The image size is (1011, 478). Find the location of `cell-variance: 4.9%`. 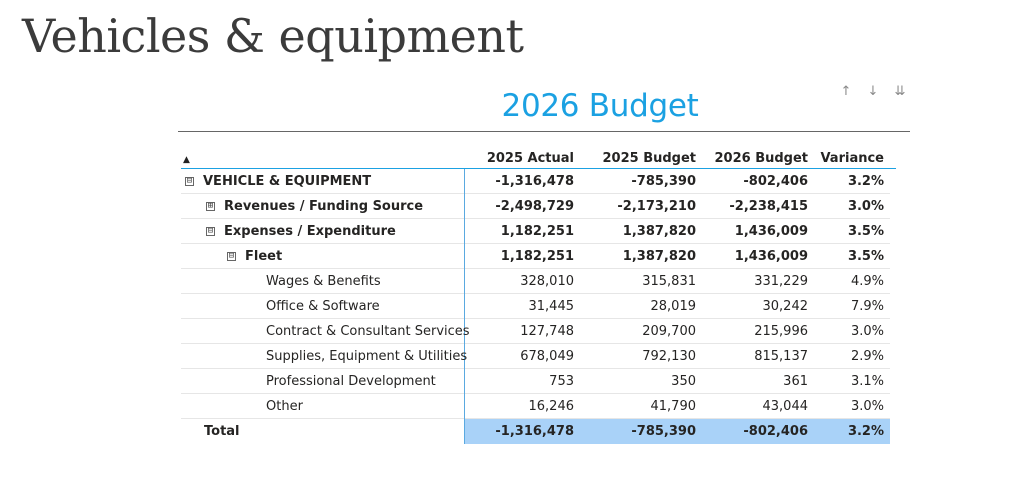

cell-variance: 4.9% is located at coordinates (849, 281).